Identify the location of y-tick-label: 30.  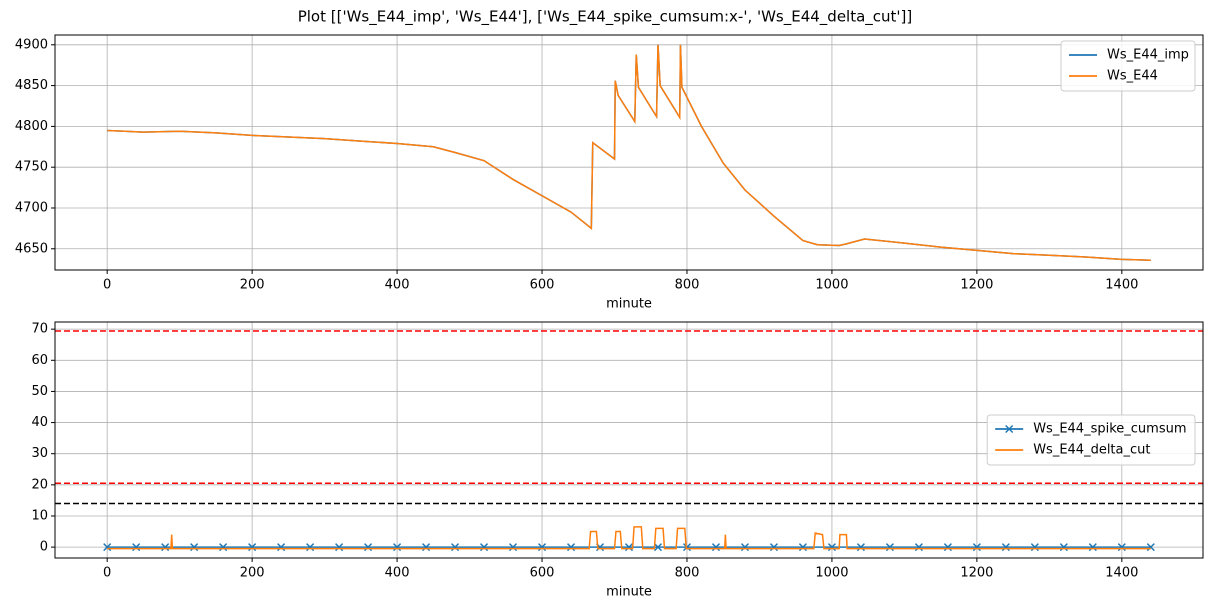
(39, 453).